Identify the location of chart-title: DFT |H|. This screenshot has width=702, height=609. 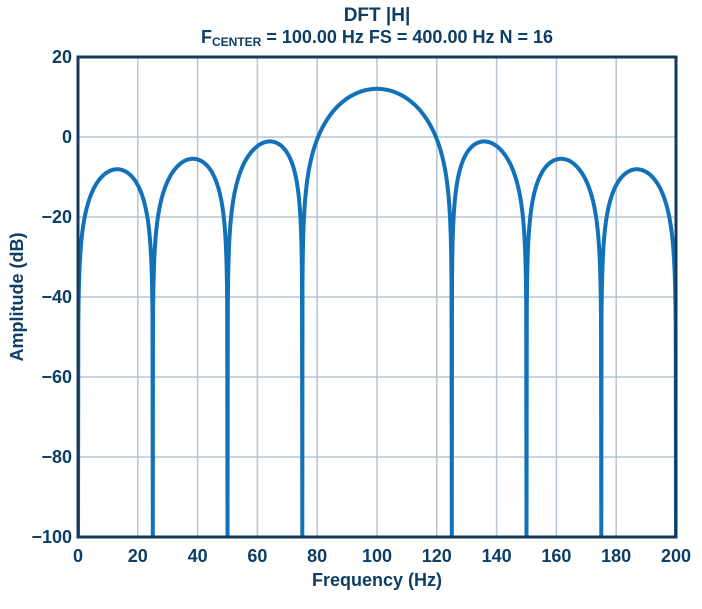
(377, 15).